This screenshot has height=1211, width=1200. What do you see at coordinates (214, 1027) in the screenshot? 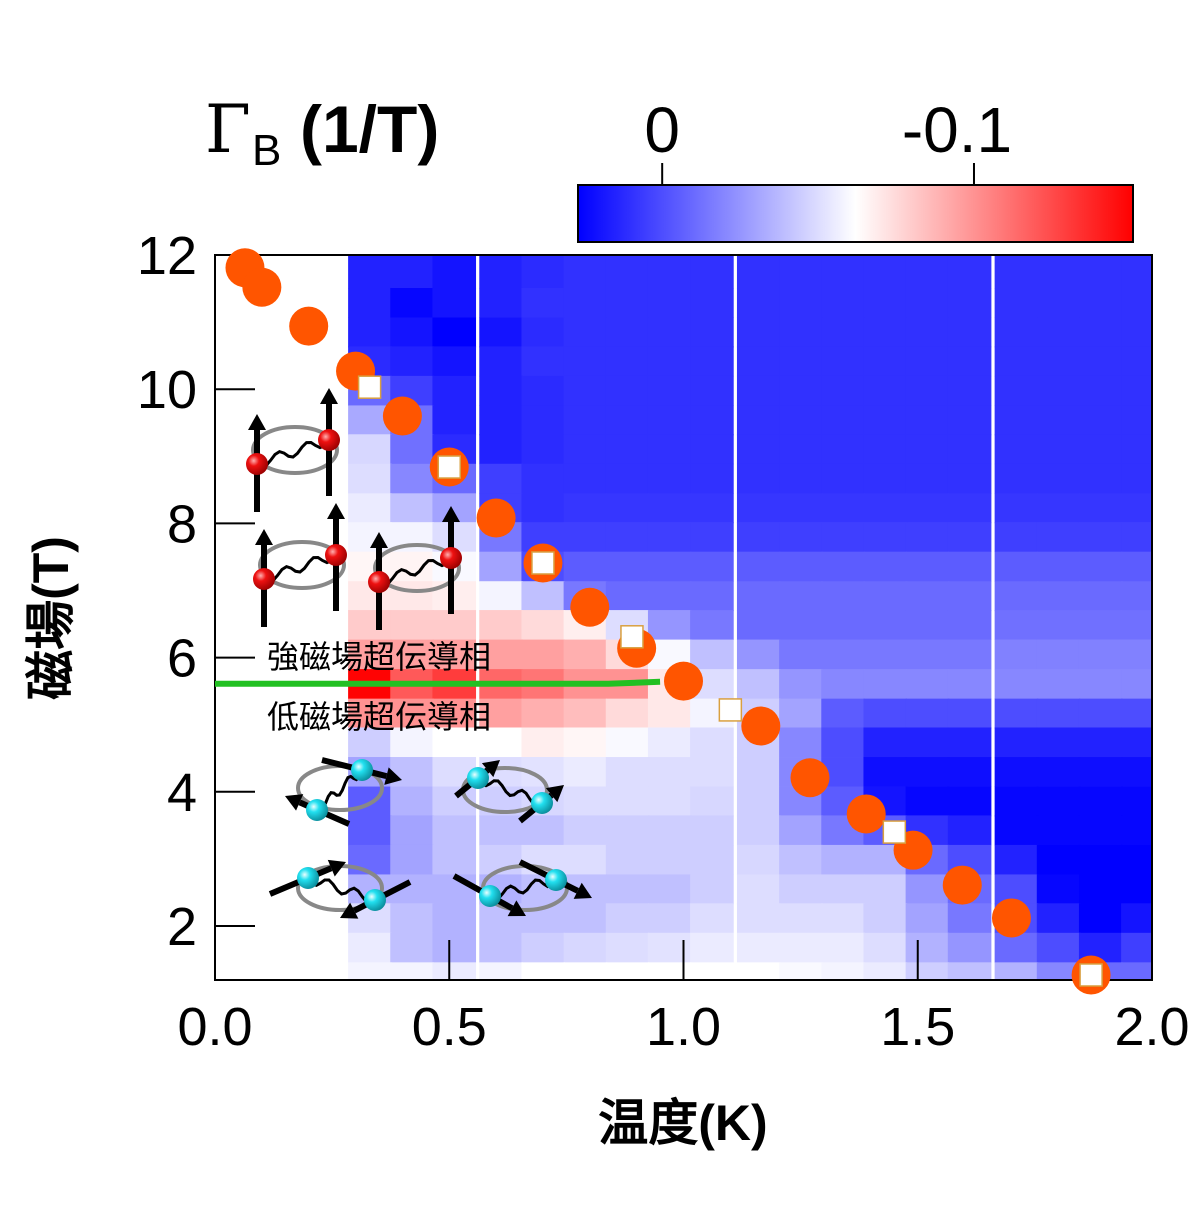
I see `x-tick-label: 0.0` at bounding box center [214, 1027].